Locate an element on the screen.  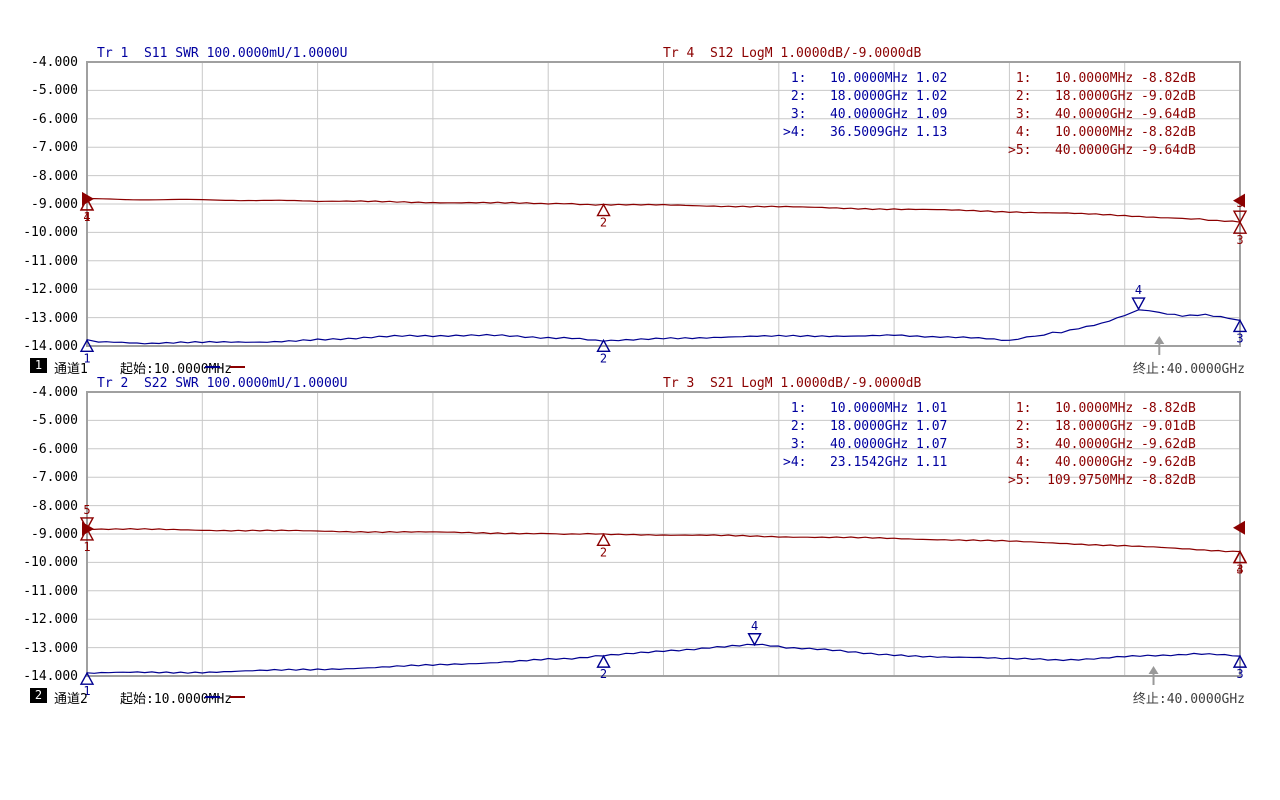
marker-row: 2: 18.0000GHz -9.01dB is located at coordinates (1102, 426).